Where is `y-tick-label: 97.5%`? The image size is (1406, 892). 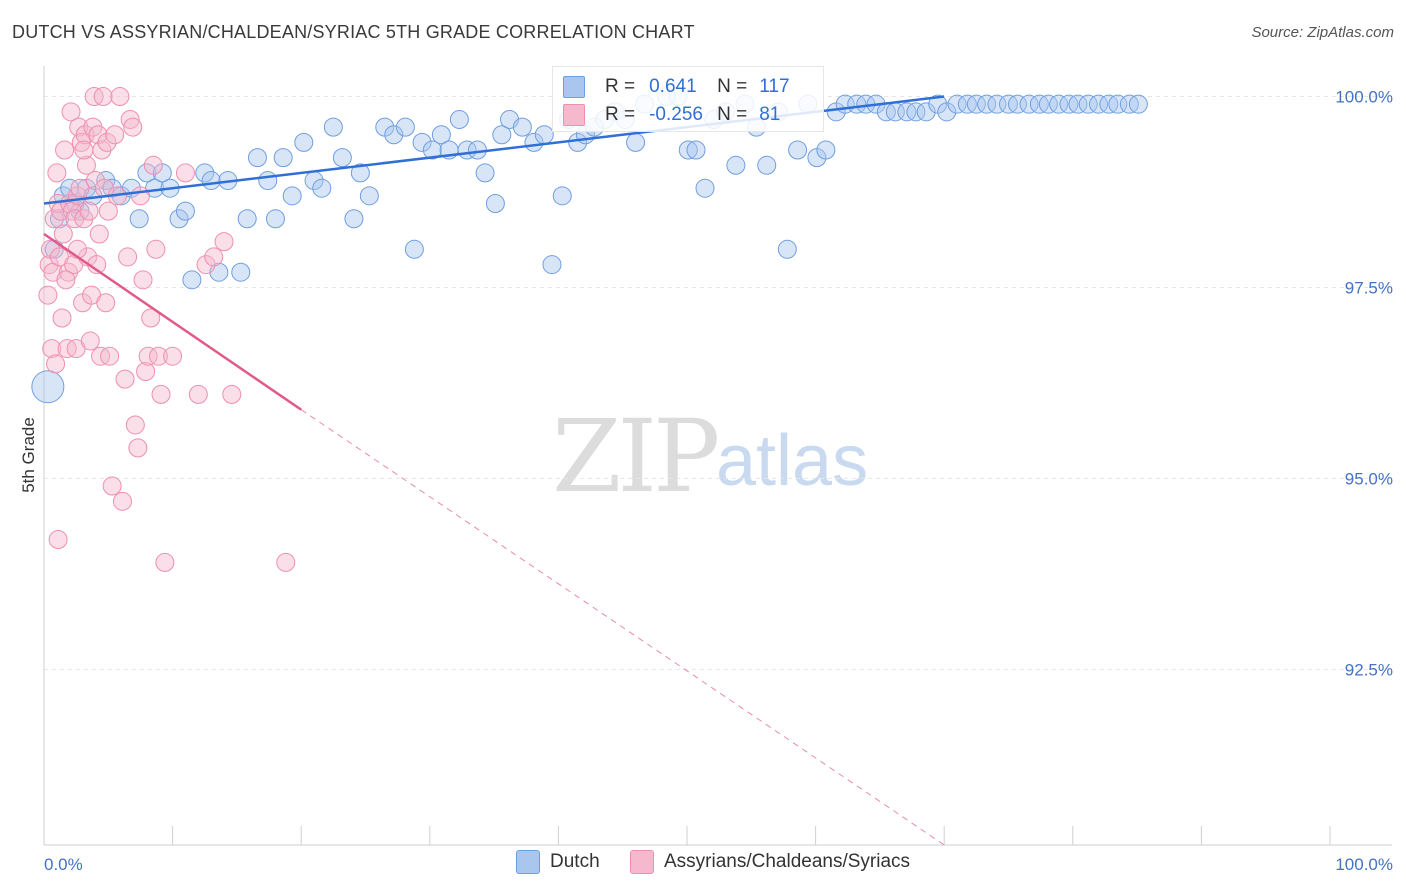 y-tick-label: 97.5% is located at coordinates (1369, 287).